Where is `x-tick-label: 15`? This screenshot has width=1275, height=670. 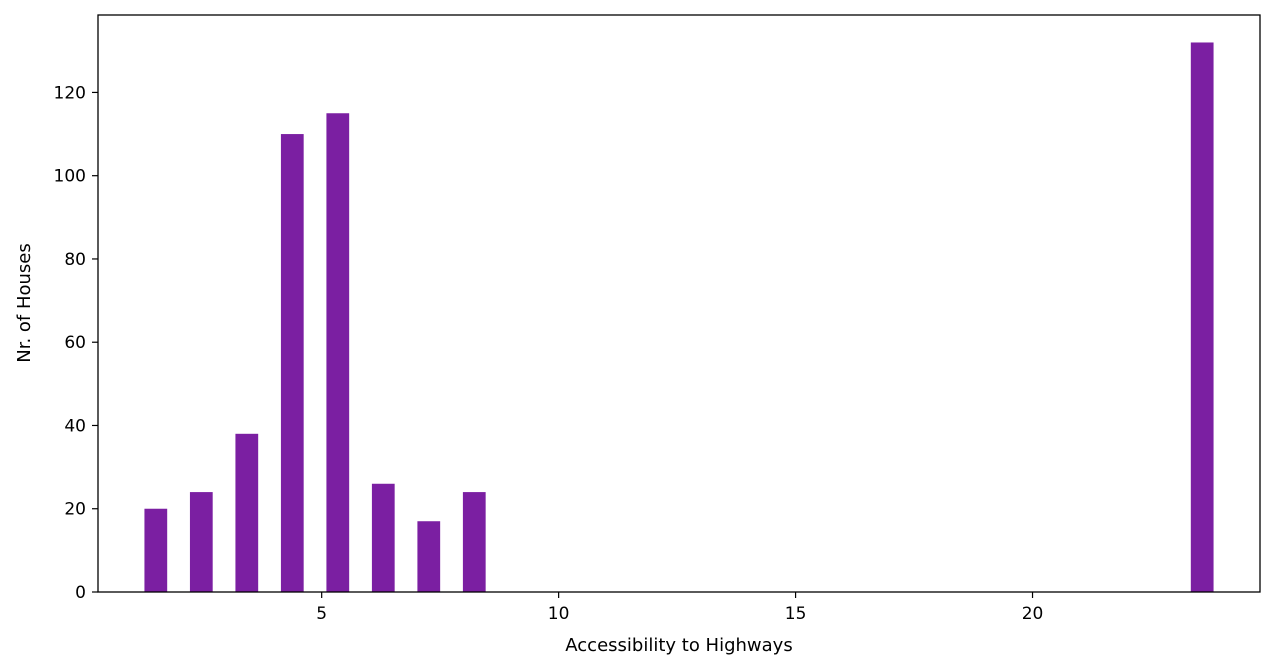 x-tick-label: 15 is located at coordinates (796, 614).